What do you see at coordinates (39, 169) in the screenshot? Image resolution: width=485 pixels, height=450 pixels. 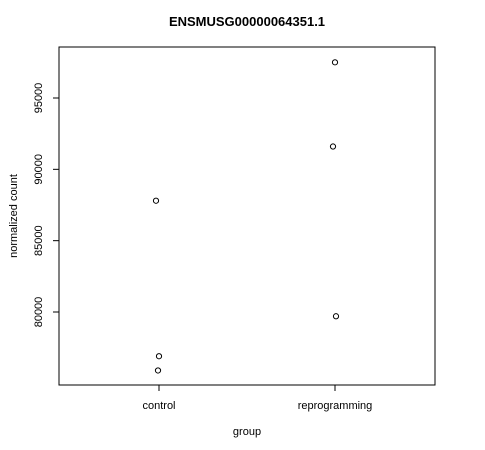 I see `y-tick-label: 90000` at bounding box center [39, 169].